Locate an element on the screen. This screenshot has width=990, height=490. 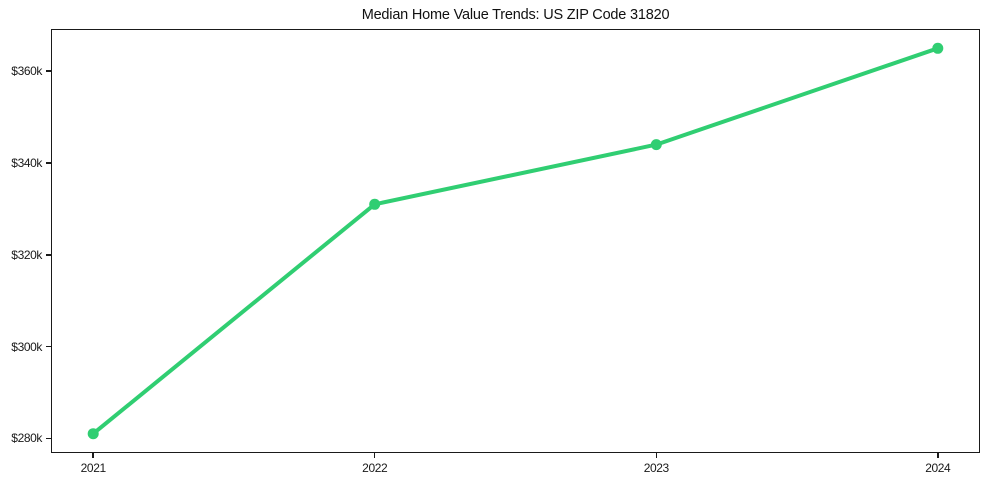
y-tick-label: $340k is located at coordinates (26, 162).